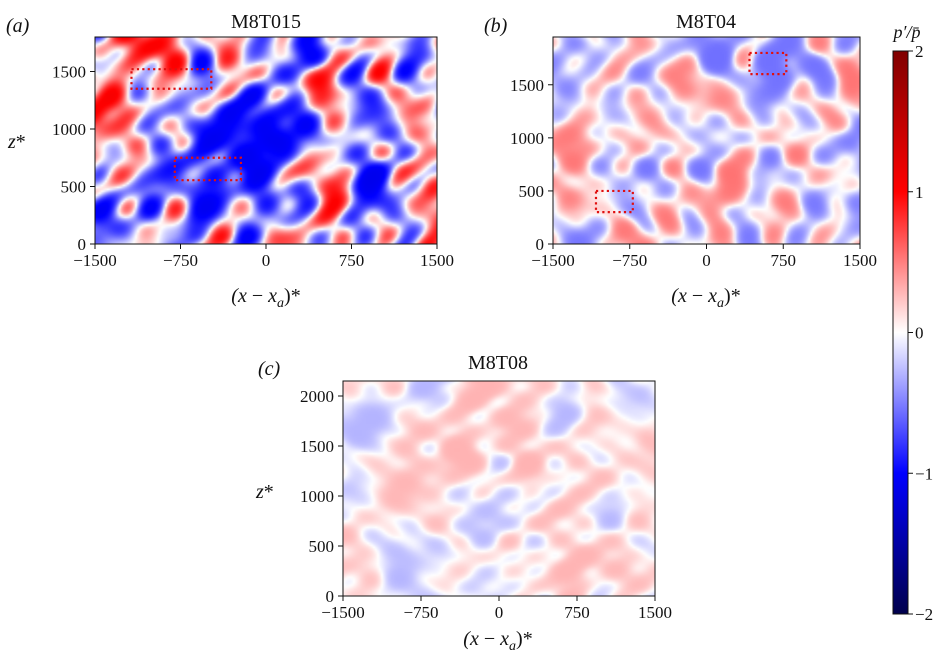 The height and width of the screenshot is (656, 941). What do you see at coordinates (919, 51) in the screenshot?
I see `colorbar-tick-label: 2` at bounding box center [919, 51].